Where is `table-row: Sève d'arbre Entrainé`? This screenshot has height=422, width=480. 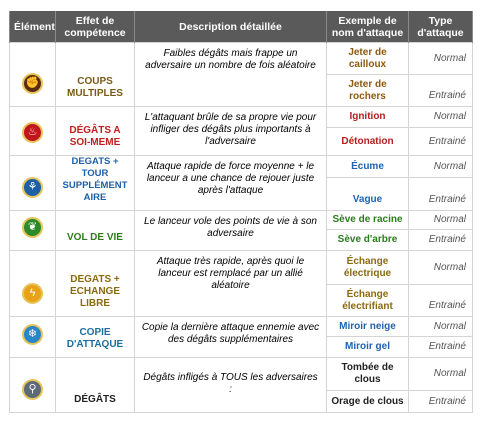
table-row: Sève d'arbre Entrainé is located at coordinates (241, 240).